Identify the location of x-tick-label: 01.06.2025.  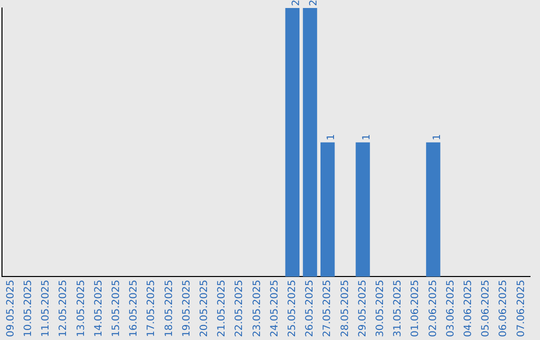
(416, 309).